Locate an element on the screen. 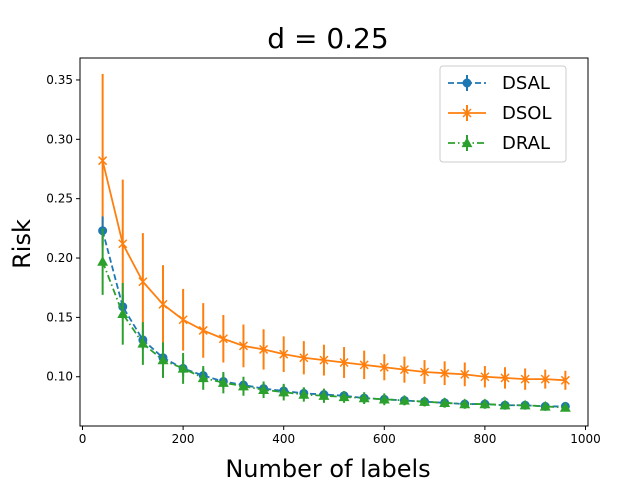 This screenshot has height=480, width=640. x-tick-label-2: 400 is located at coordinates (283, 439).